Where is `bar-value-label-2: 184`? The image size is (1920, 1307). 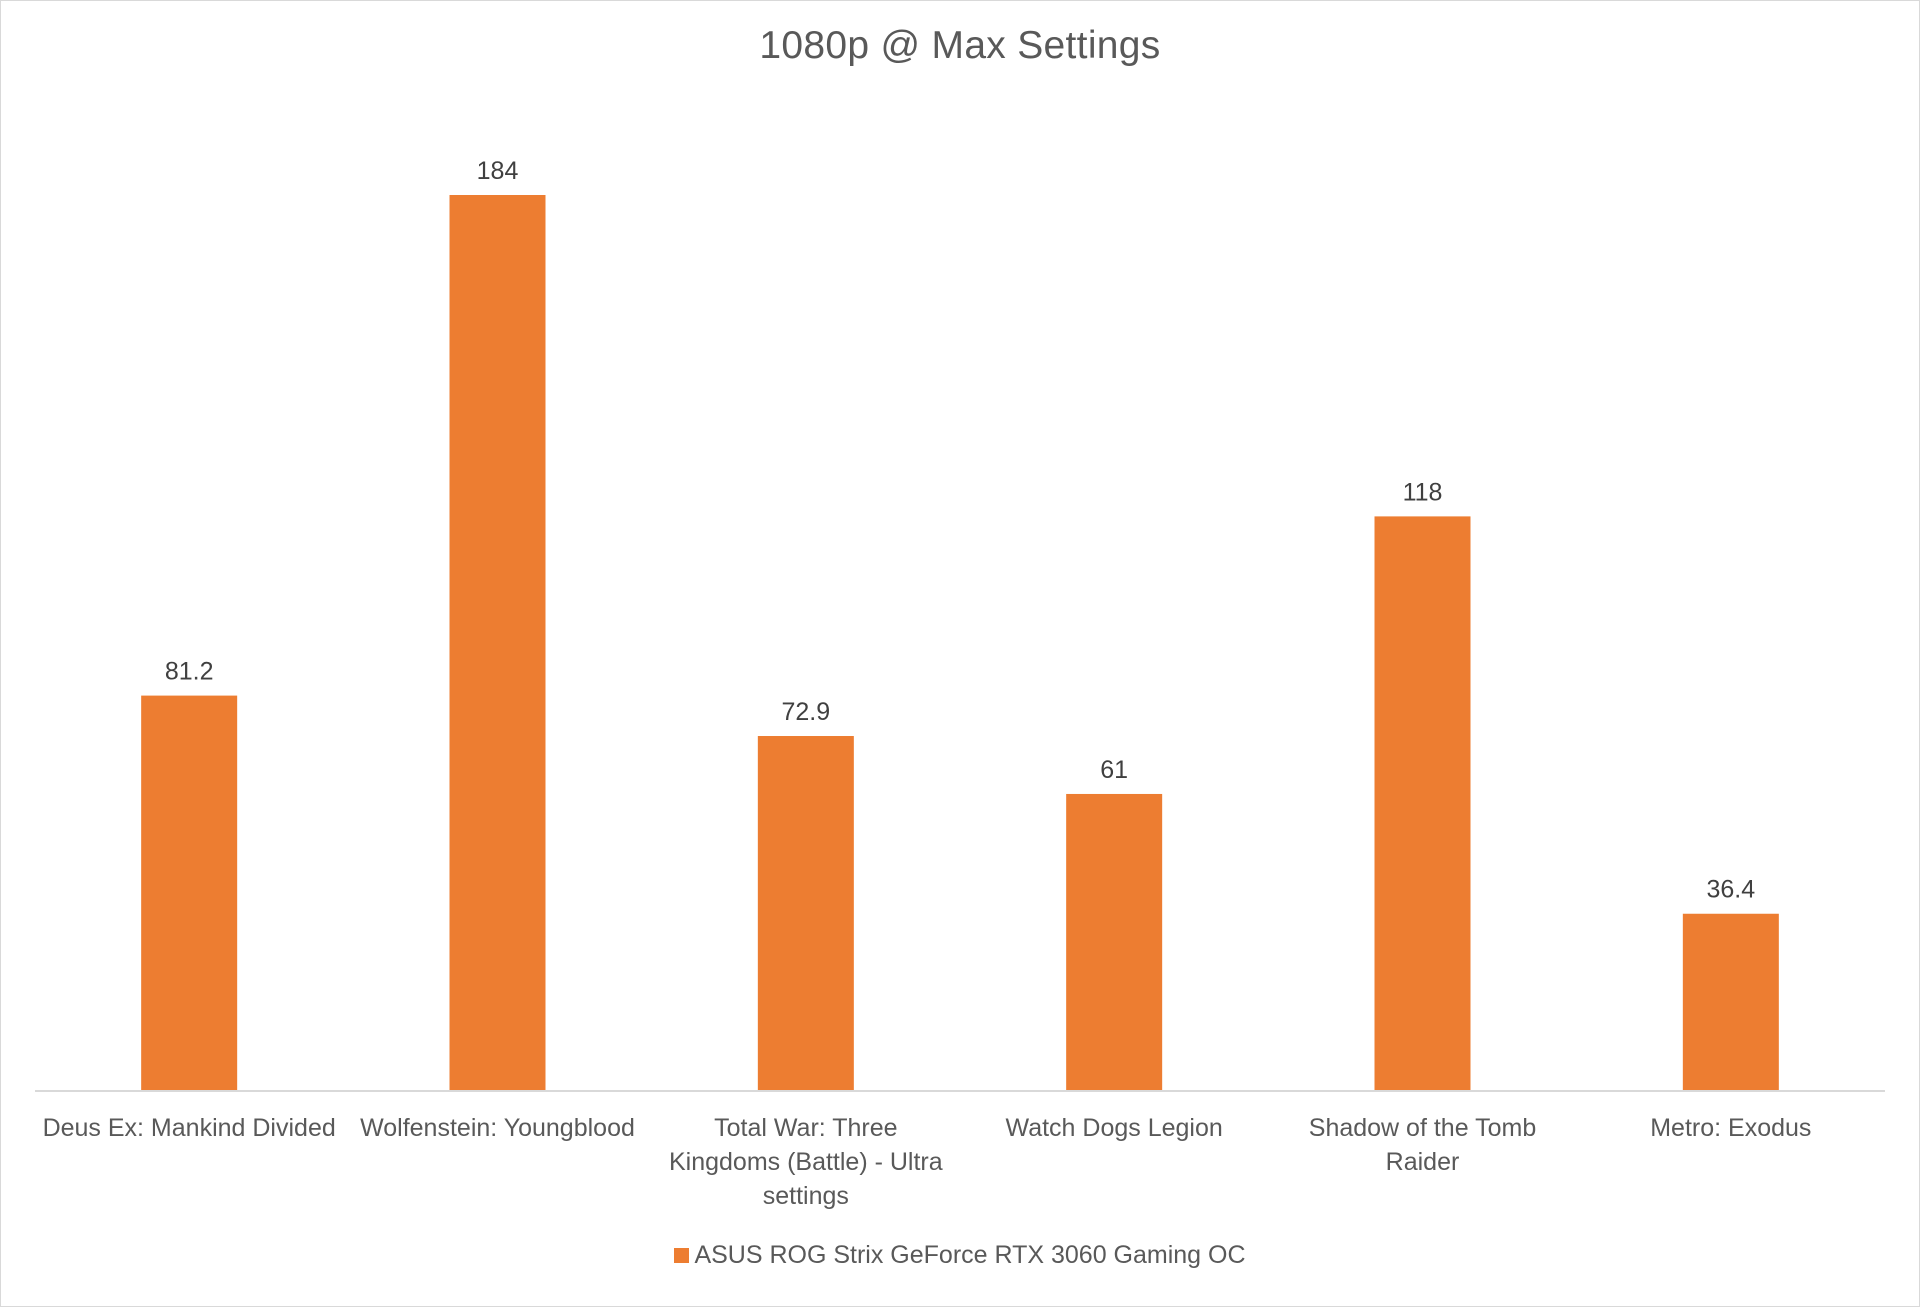 bar-value-label-2: 184 is located at coordinates (498, 171).